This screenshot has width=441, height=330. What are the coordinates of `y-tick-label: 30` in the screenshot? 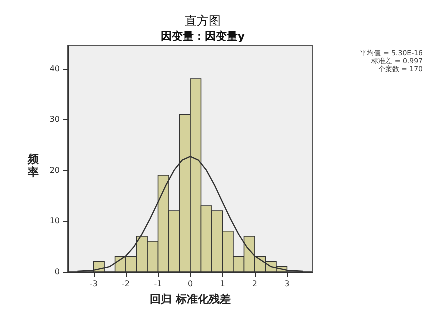 It's located at (55, 119).